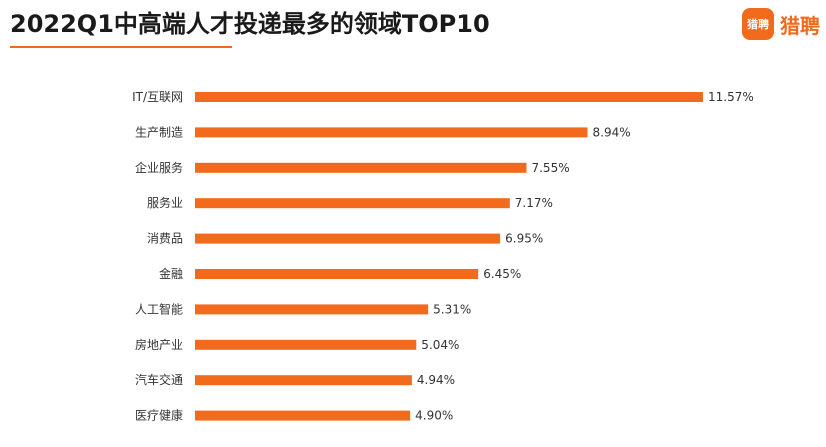  I want to click on category-label: 生产制造, so click(159, 132).